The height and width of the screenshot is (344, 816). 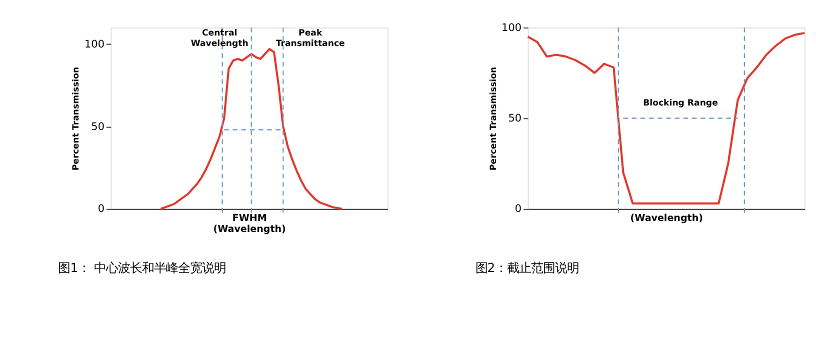 What do you see at coordinates (252, 129) in the screenshot?
I see `line-series` at bounding box center [252, 129].